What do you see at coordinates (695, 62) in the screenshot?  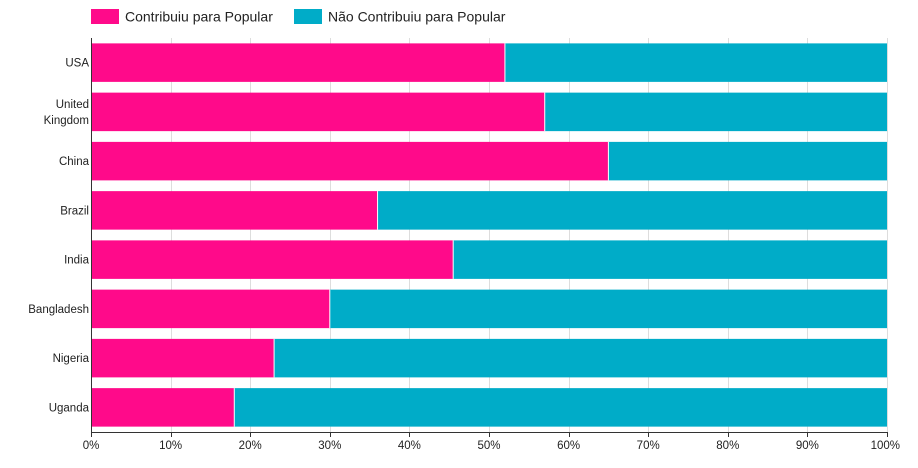 I see `bar-nao-contribuiu-usa` at bounding box center [695, 62].